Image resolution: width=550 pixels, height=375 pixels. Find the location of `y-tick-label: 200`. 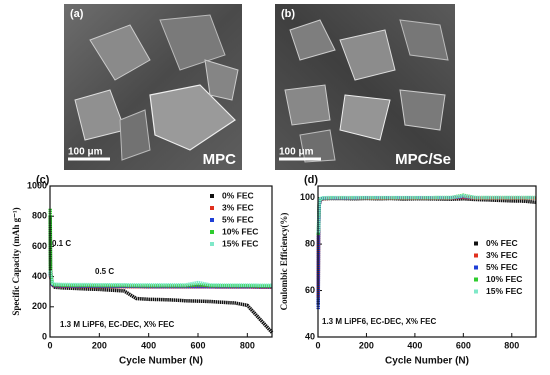

y-tick-label: 200 is located at coordinates (39, 306).